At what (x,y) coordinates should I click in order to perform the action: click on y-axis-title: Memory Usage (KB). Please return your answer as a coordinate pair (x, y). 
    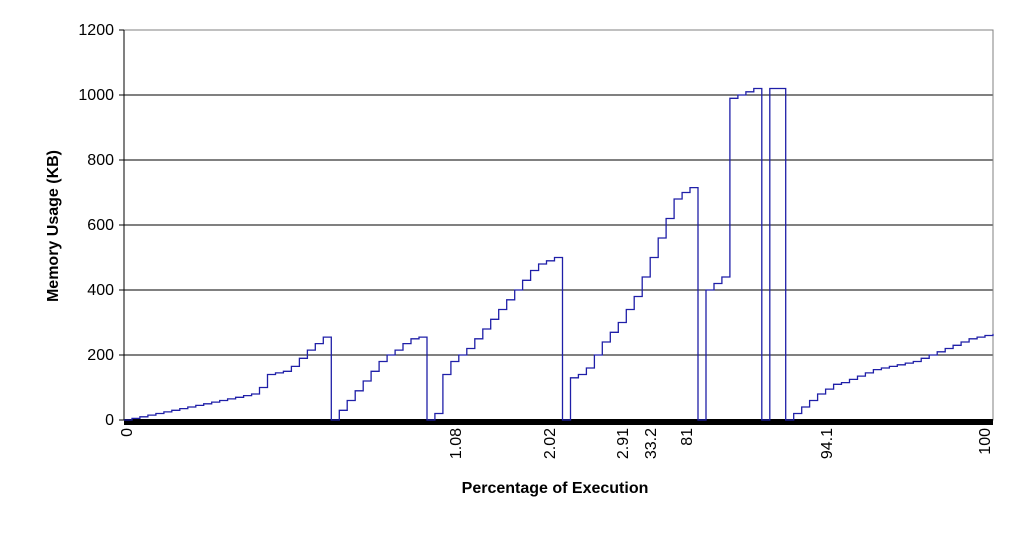
    Looking at the image, I should click on (53, 226).